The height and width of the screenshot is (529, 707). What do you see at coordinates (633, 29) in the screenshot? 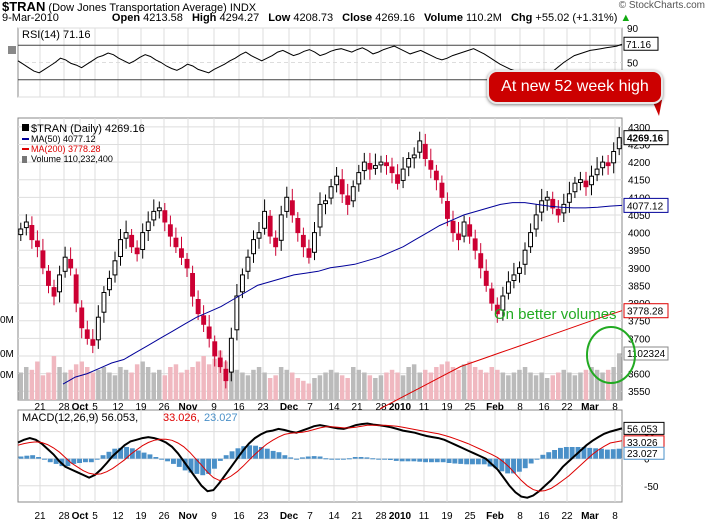
I see `rsi-tick-label: 90` at bounding box center [633, 29].